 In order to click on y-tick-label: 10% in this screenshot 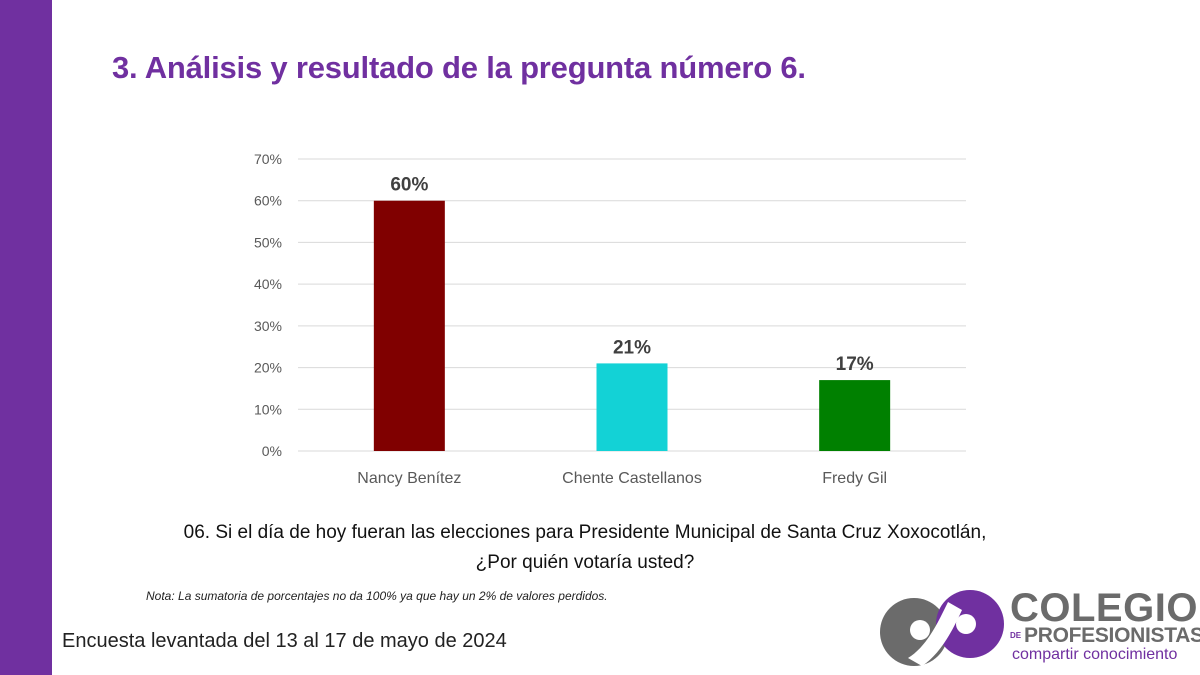, I will do `click(268, 409)`.